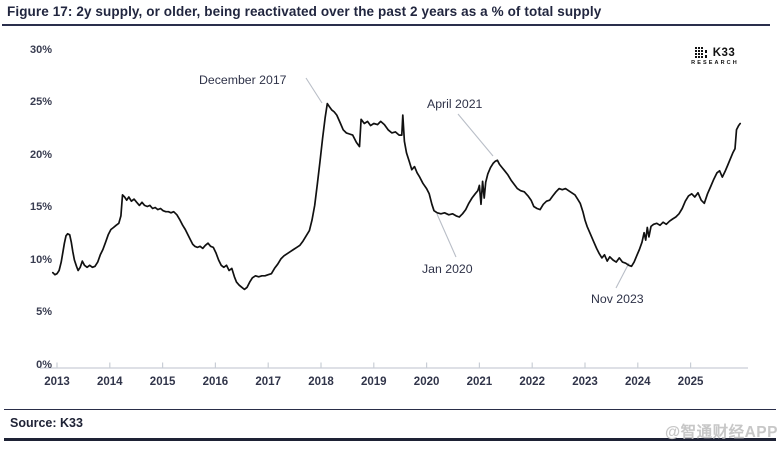 This screenshot has height=451, width=781. Describe the element at coordinates (40, 154) in the screenshot. I see `y-axis-label: 20%` at that location.